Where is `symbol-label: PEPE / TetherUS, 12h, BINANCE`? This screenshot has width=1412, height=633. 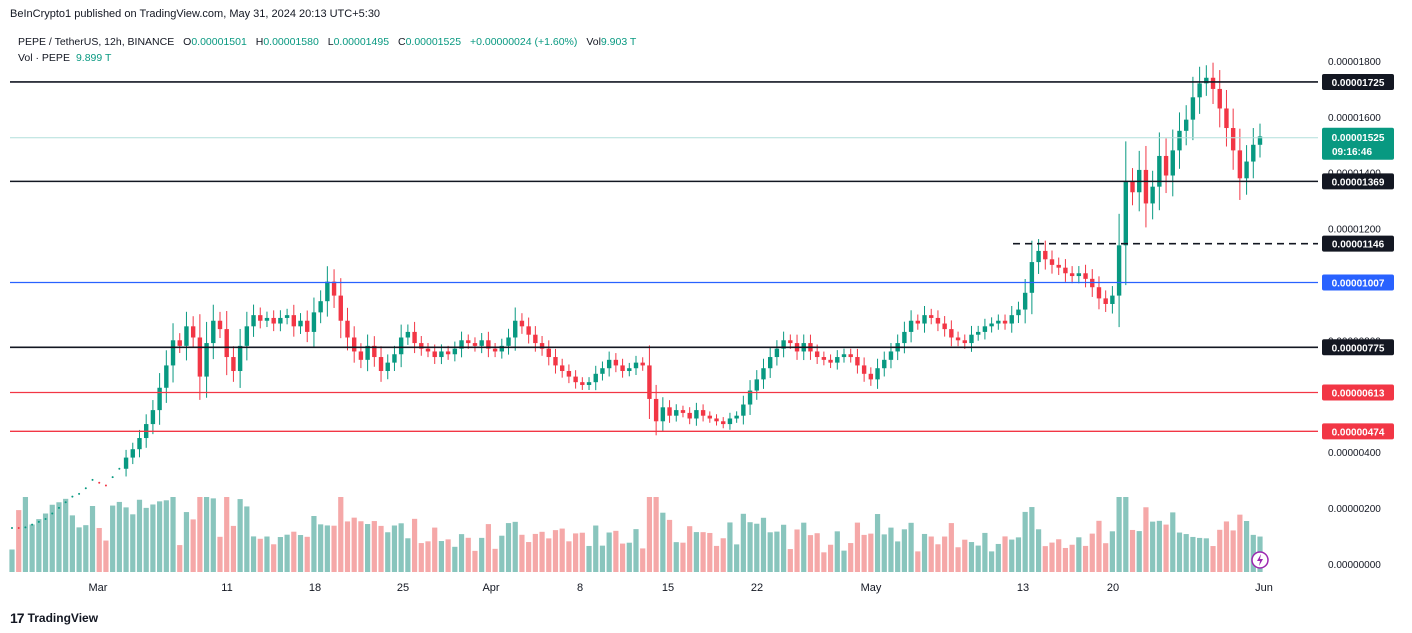
symbol-label: PEPE / TetherUS, 12h, BINANCE is located at coordinates (96, 42).